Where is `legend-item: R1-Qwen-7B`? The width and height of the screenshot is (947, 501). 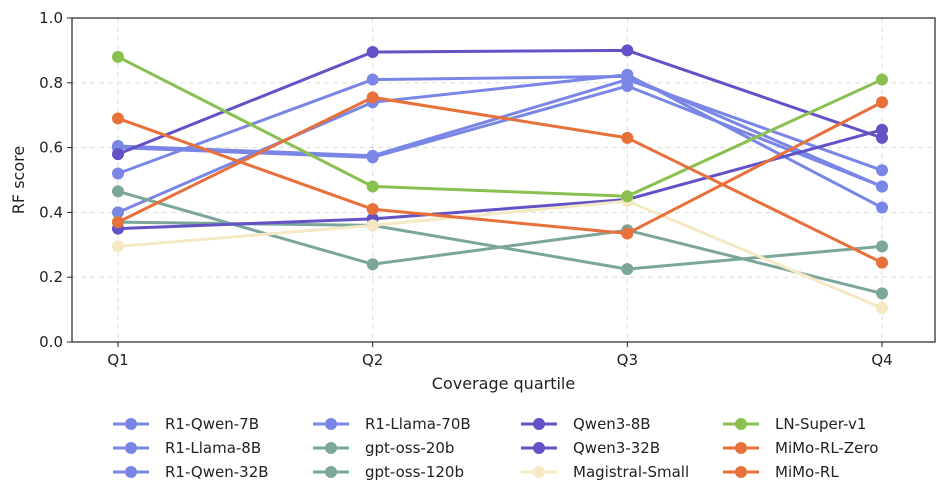 legend-item: R1-Qwen-7B is located at coordinates (186, 424).